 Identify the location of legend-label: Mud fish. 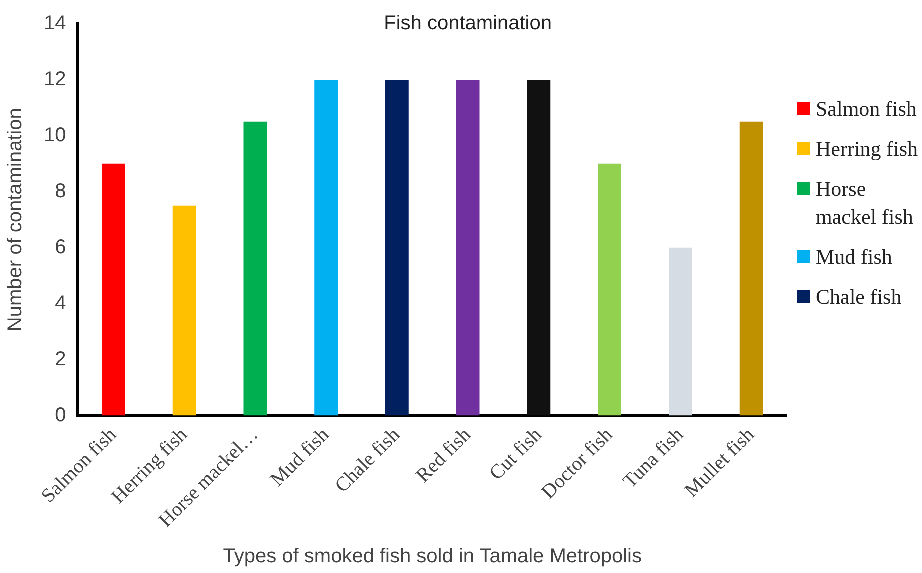
(854, 257).